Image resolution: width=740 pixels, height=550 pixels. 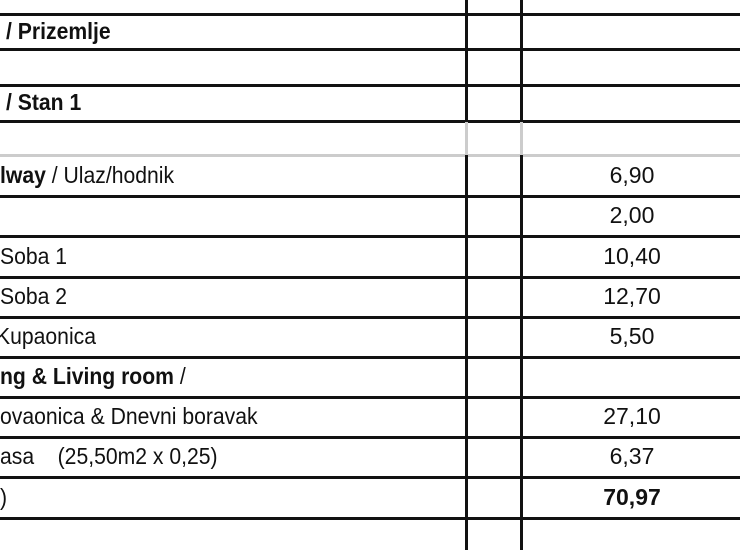 I want to click on row-label-bold: ng & Living room, so click(x=87, y=376).